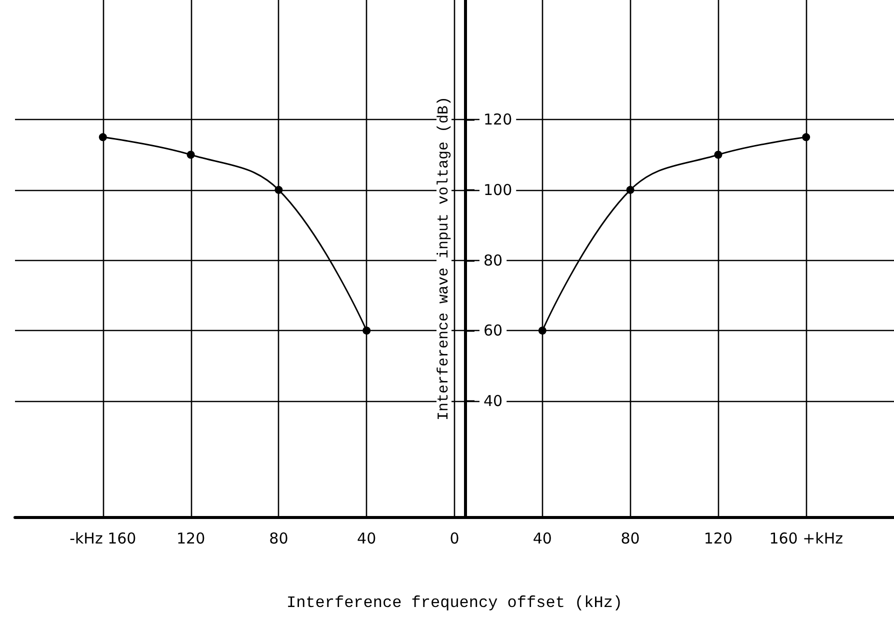 The height and width of the screenshot is (634, 894). I want to click on x-tick-label: 0, so click(455, 539).